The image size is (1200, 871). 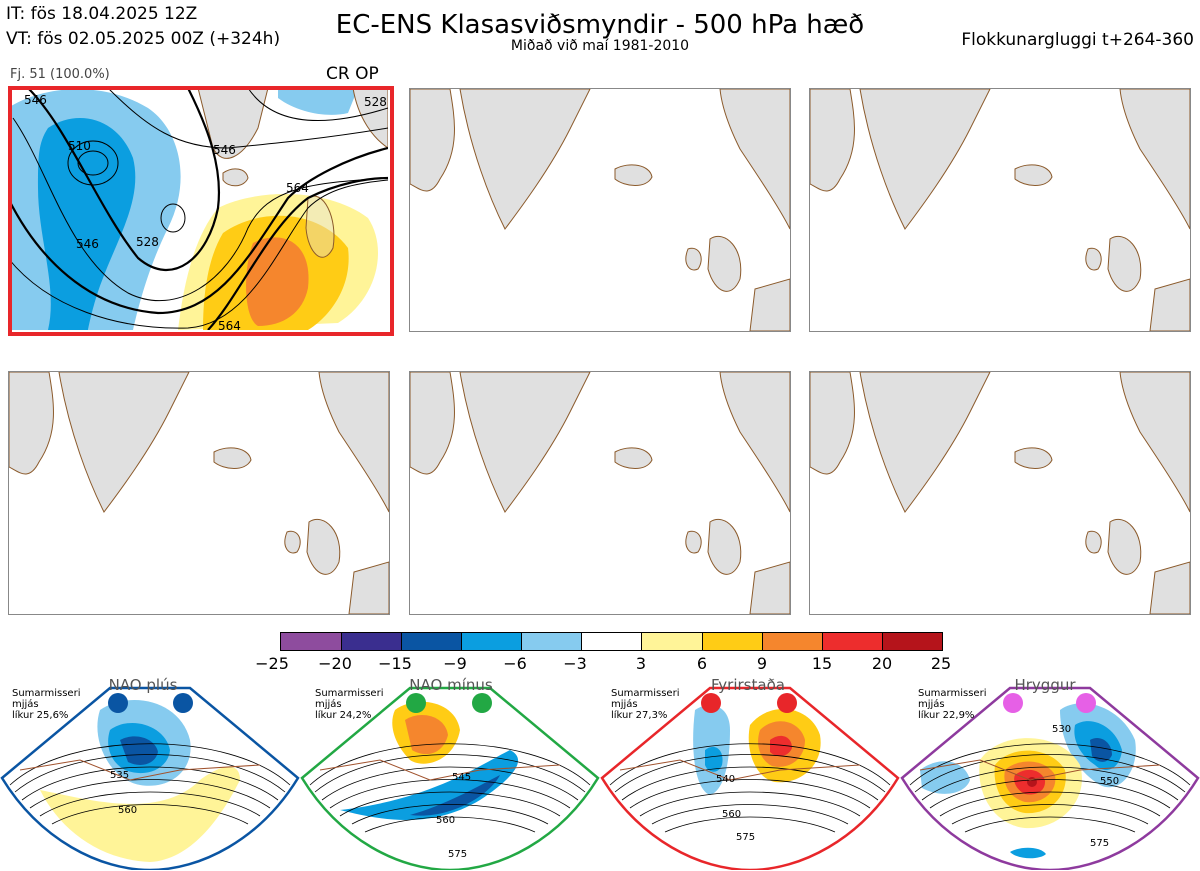 I want to click on colorbar-tick: 20, so click(x=882, y=663).